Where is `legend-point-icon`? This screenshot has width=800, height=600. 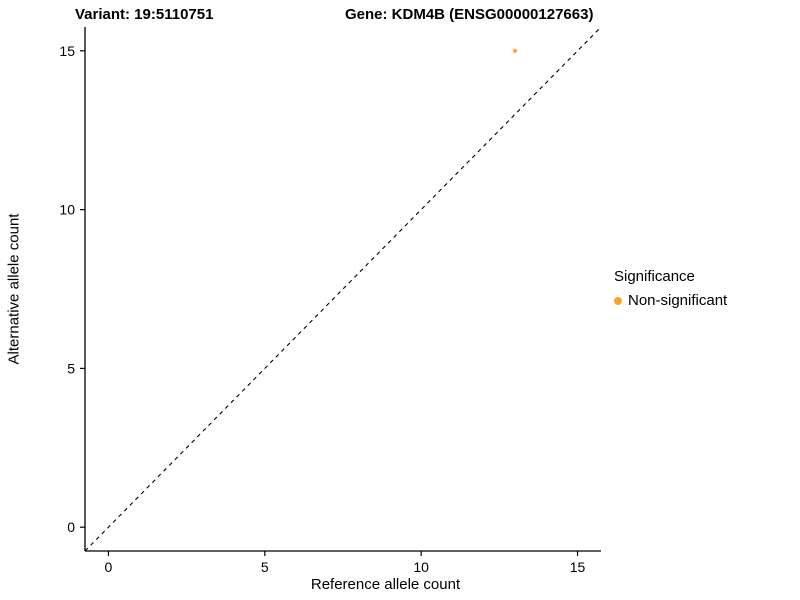
legend-point-icon is located at coordinates (618, 300).